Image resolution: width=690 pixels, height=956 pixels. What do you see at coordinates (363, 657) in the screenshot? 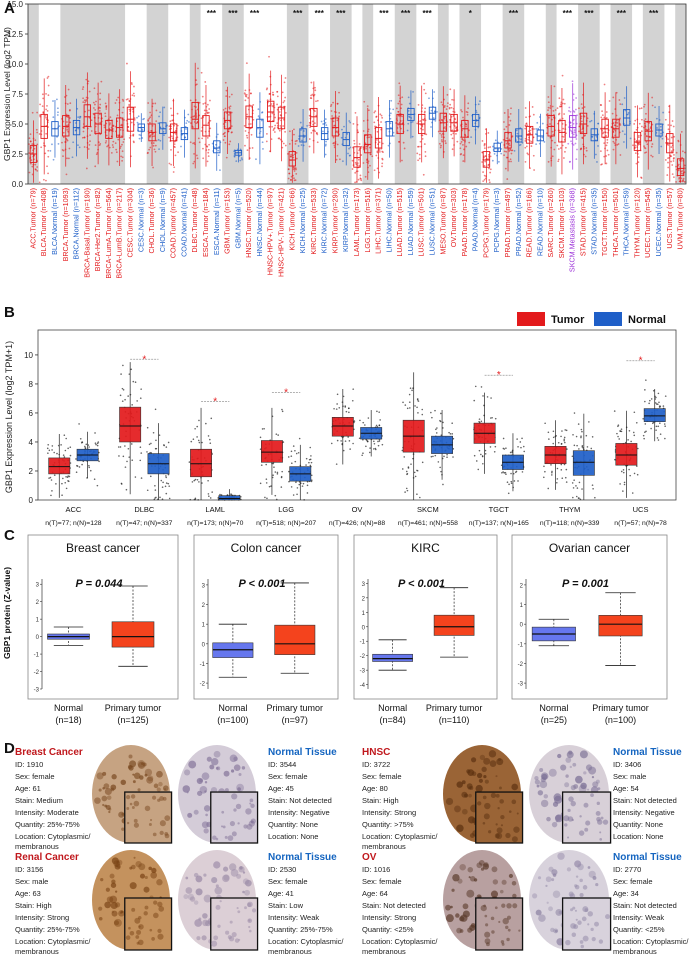
I see `y-tick-label: -2` at bounding box center [363, 657].